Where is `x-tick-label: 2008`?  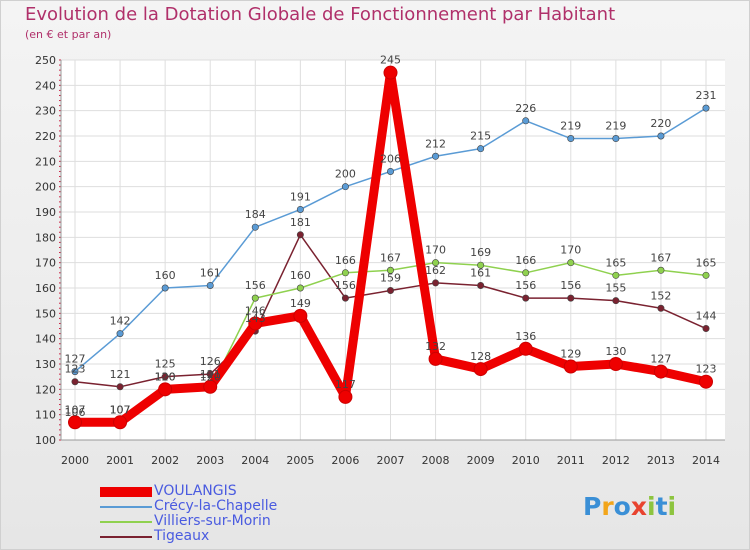
x-tick-label: 2008 is located at coordinates (436, 460).